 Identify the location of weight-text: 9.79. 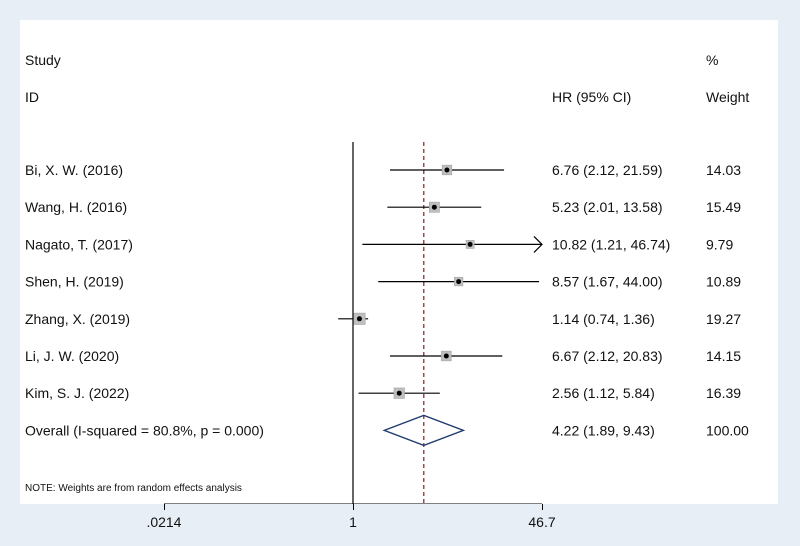
(719, 244).